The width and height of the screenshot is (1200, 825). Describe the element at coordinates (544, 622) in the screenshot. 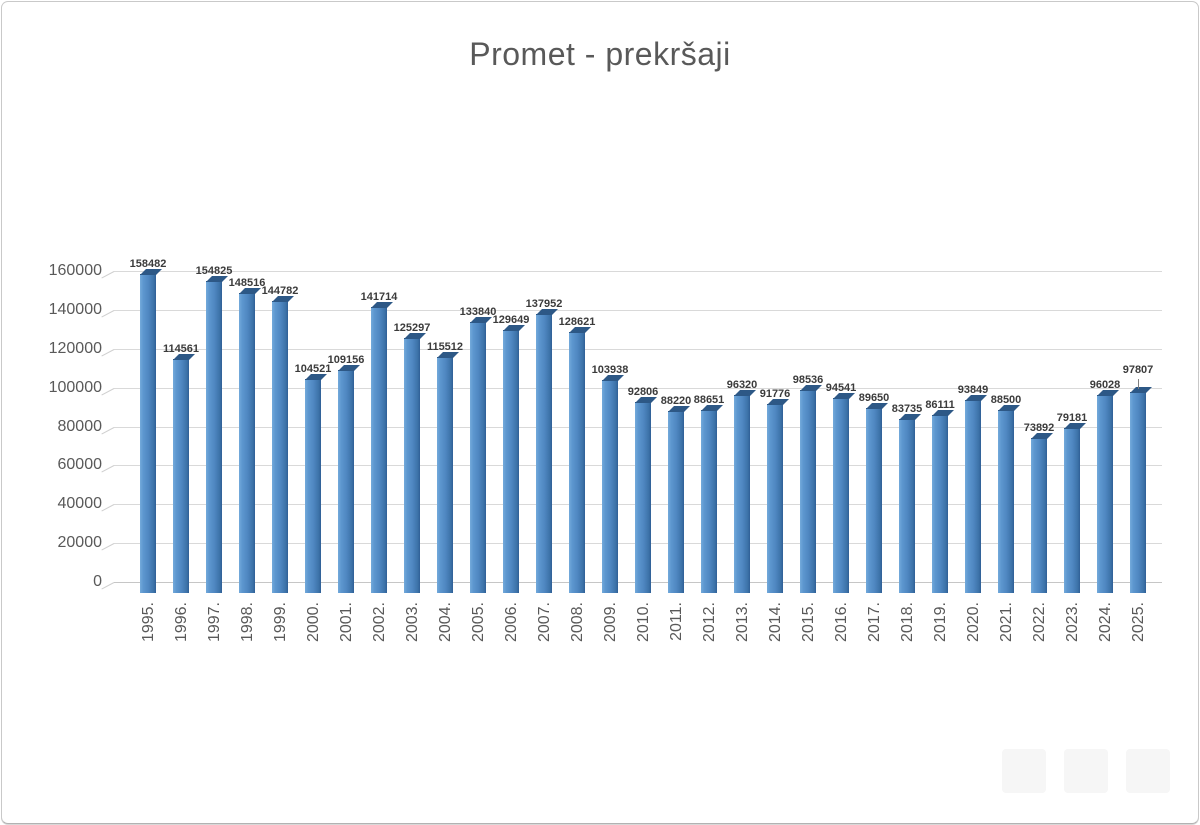

I see `x-tick-label: 2007.` at that location.